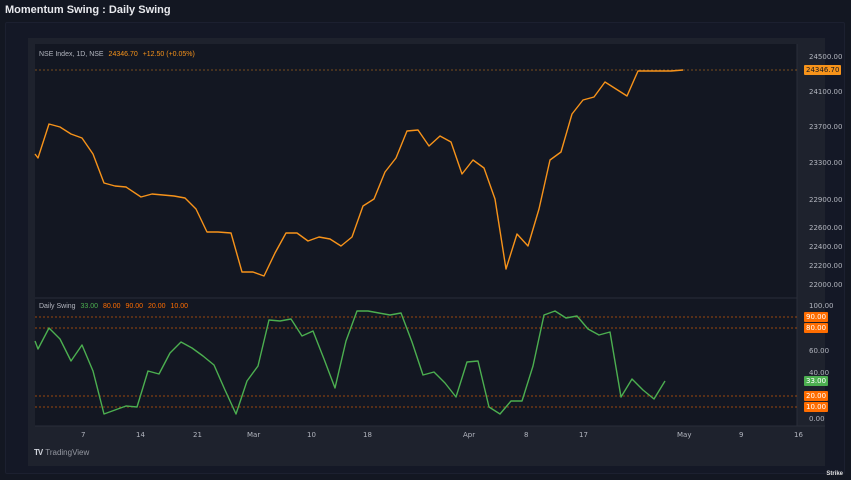 The width and height of the screenshot is (851, 480). Describe the element at coordinates (816, 328) in the screenshot. I see `level-badge-80: 80.00` at that location.